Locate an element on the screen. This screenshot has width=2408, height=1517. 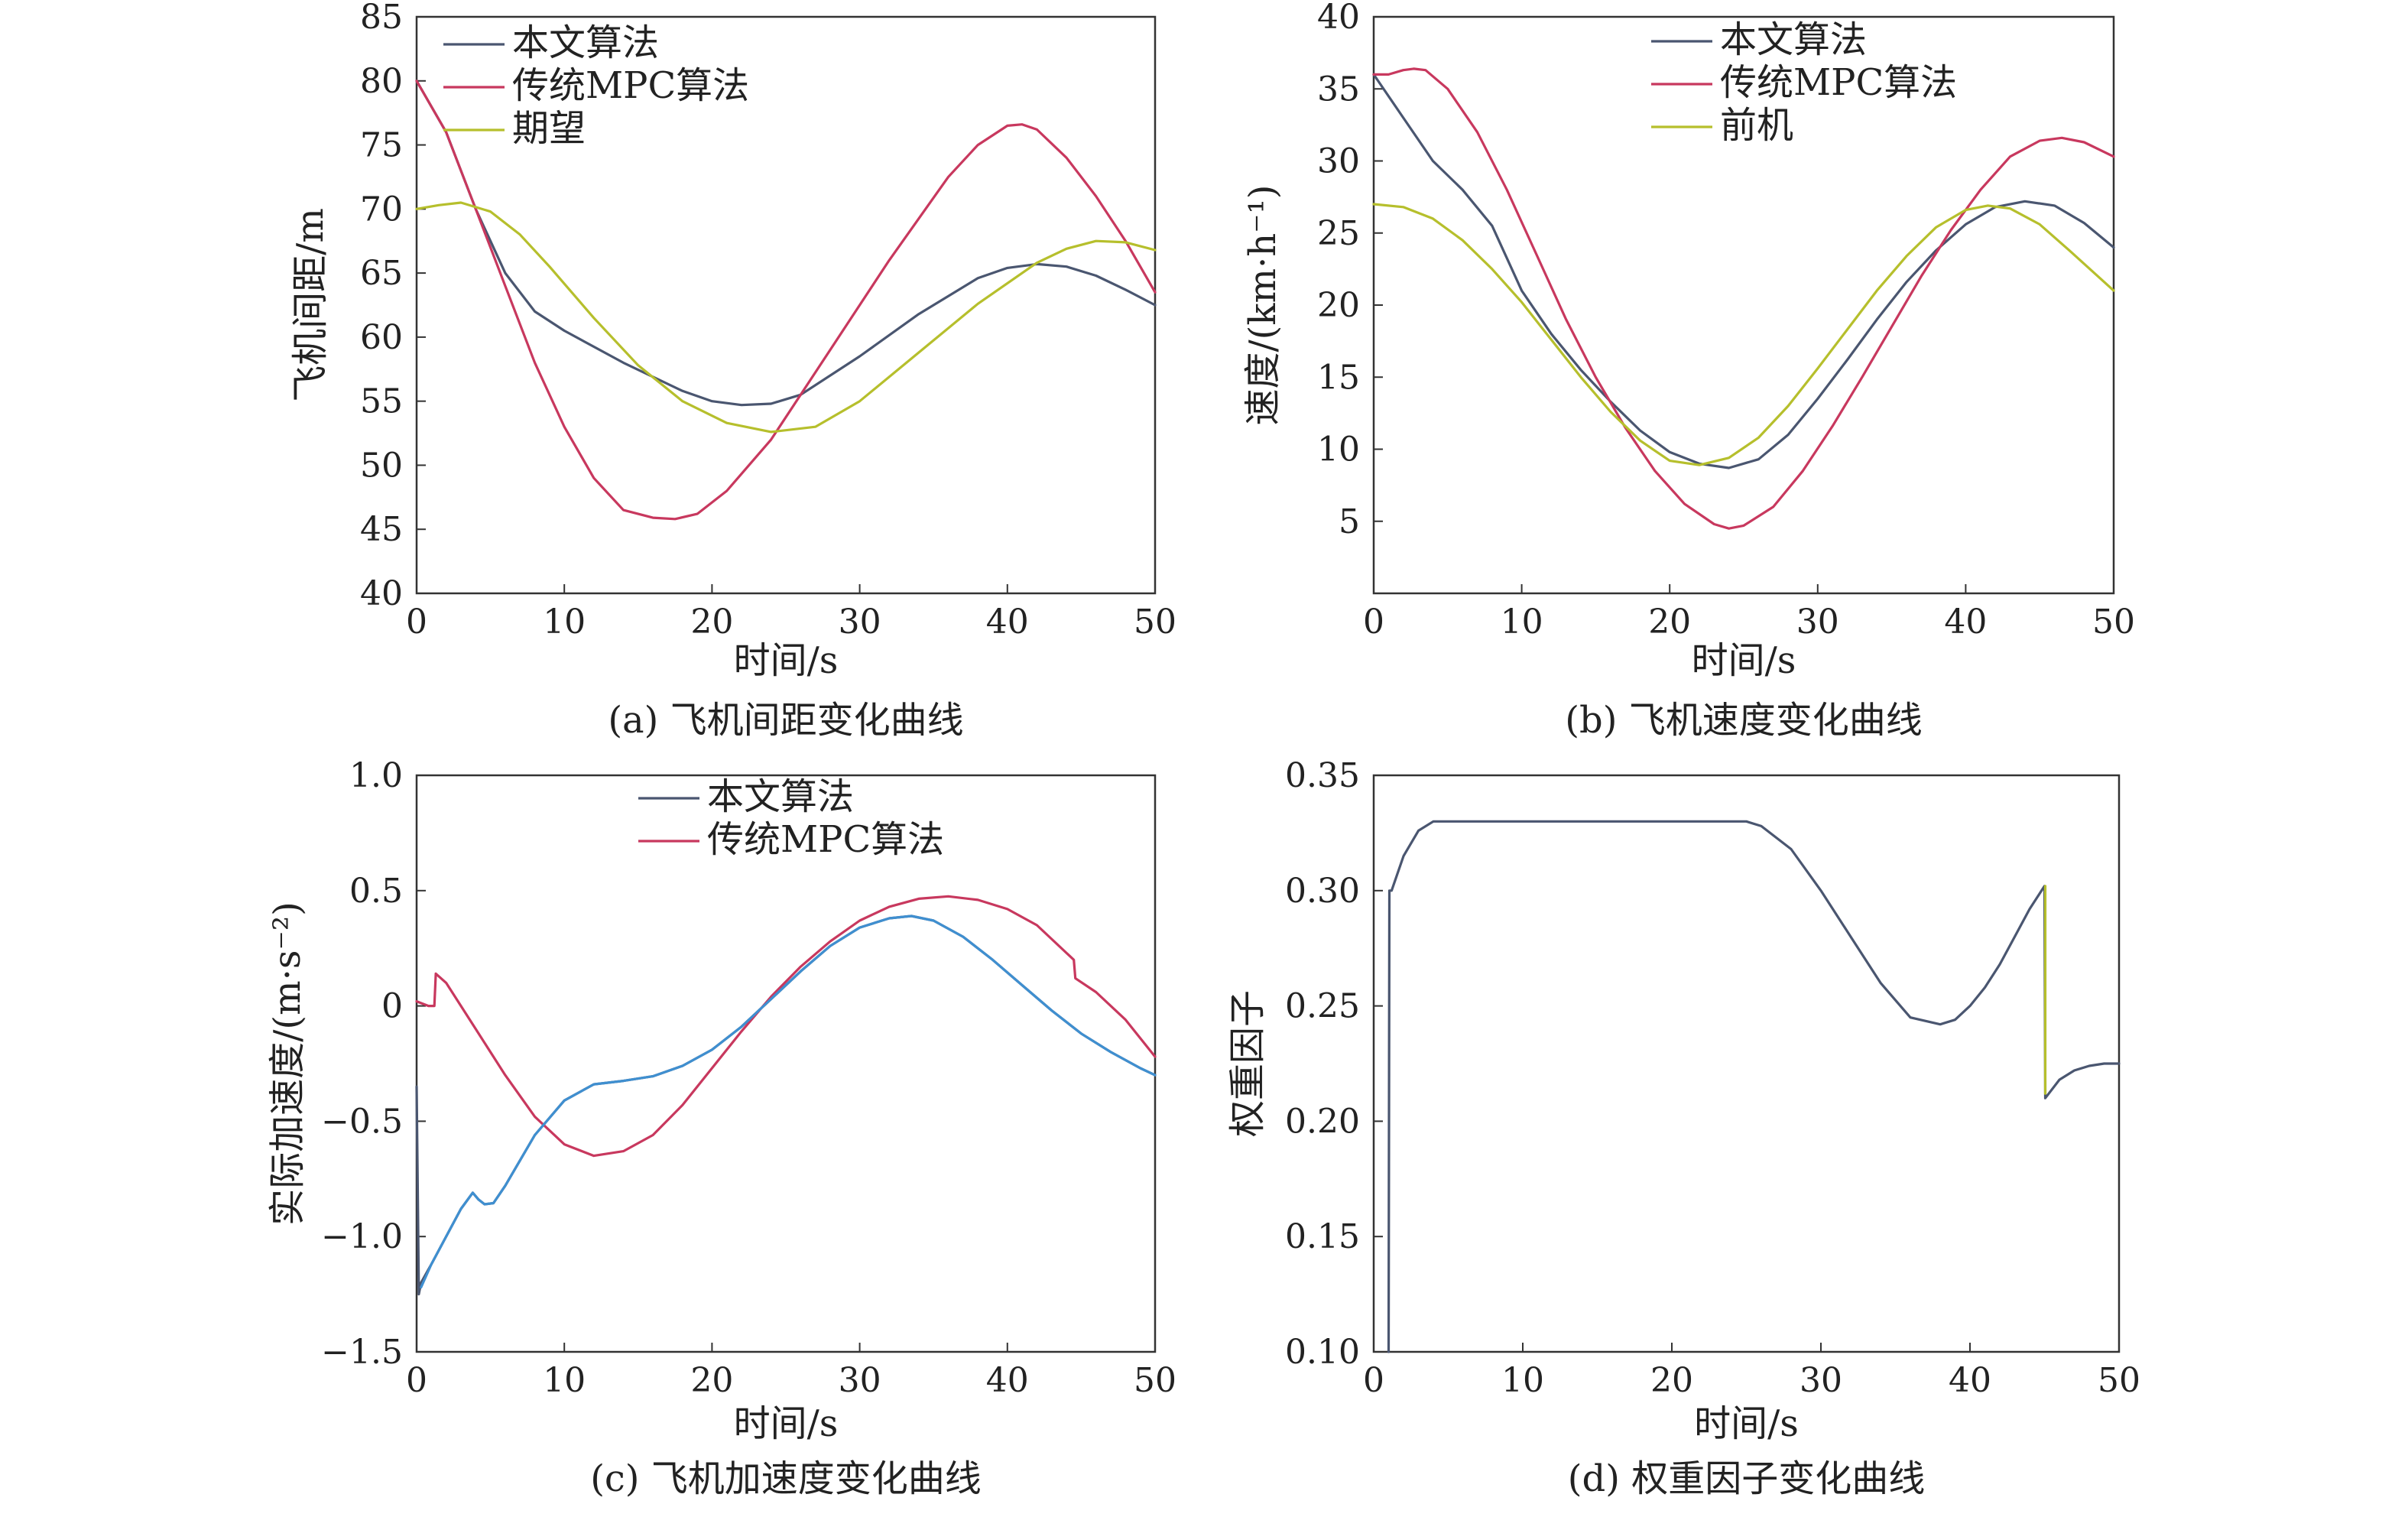
y-tick-label: 60 is located at coordinates (382, 337).